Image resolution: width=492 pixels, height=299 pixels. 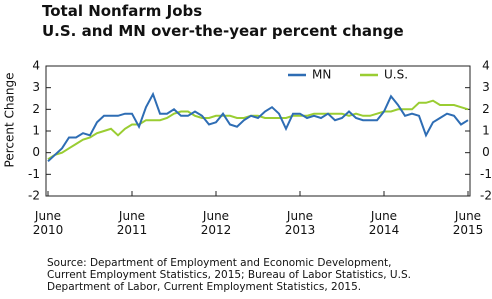 I want to click on y2-tick-label: 1, so click(x=486, y=131).